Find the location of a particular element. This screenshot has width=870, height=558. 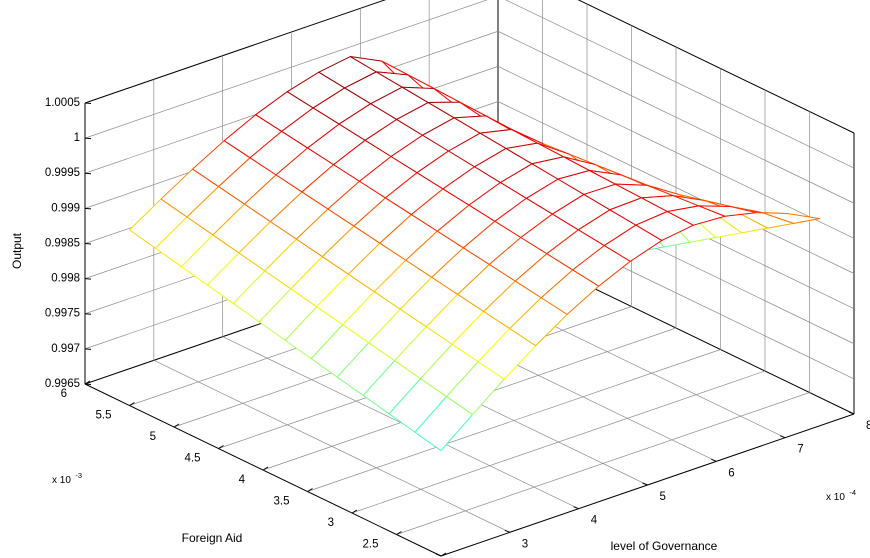

y-axis-multiplier: x 10 -3 is located at coordinates (67, 478).